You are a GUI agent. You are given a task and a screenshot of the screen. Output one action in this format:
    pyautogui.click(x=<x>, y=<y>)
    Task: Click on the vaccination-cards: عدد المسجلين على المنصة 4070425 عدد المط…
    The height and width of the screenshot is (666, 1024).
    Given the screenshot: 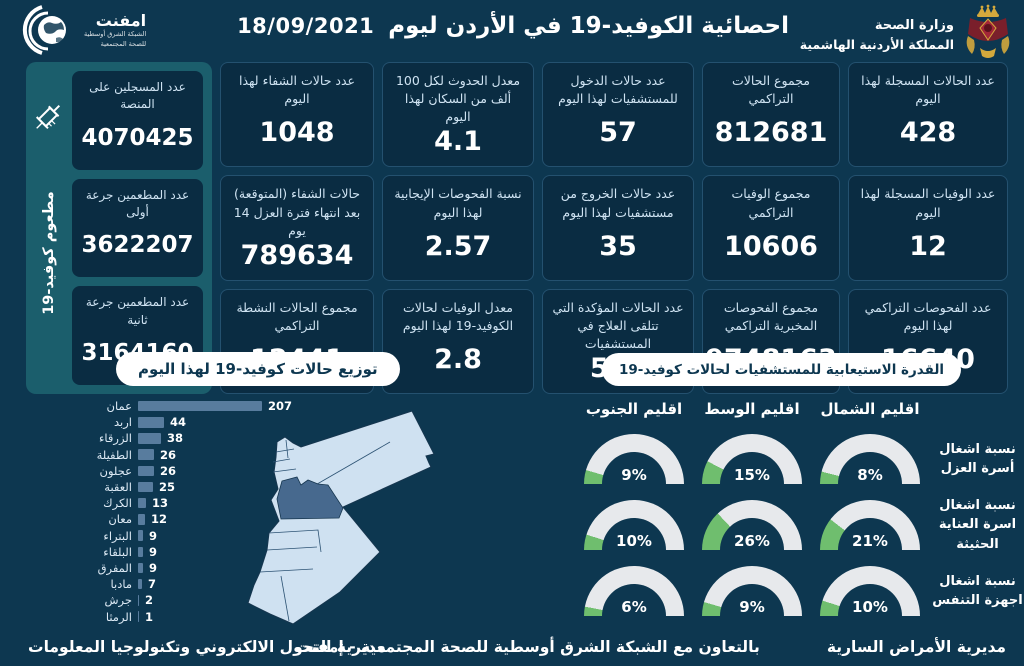 What is the action you would take?
    pyautogui.click(x=137, y=228)
    